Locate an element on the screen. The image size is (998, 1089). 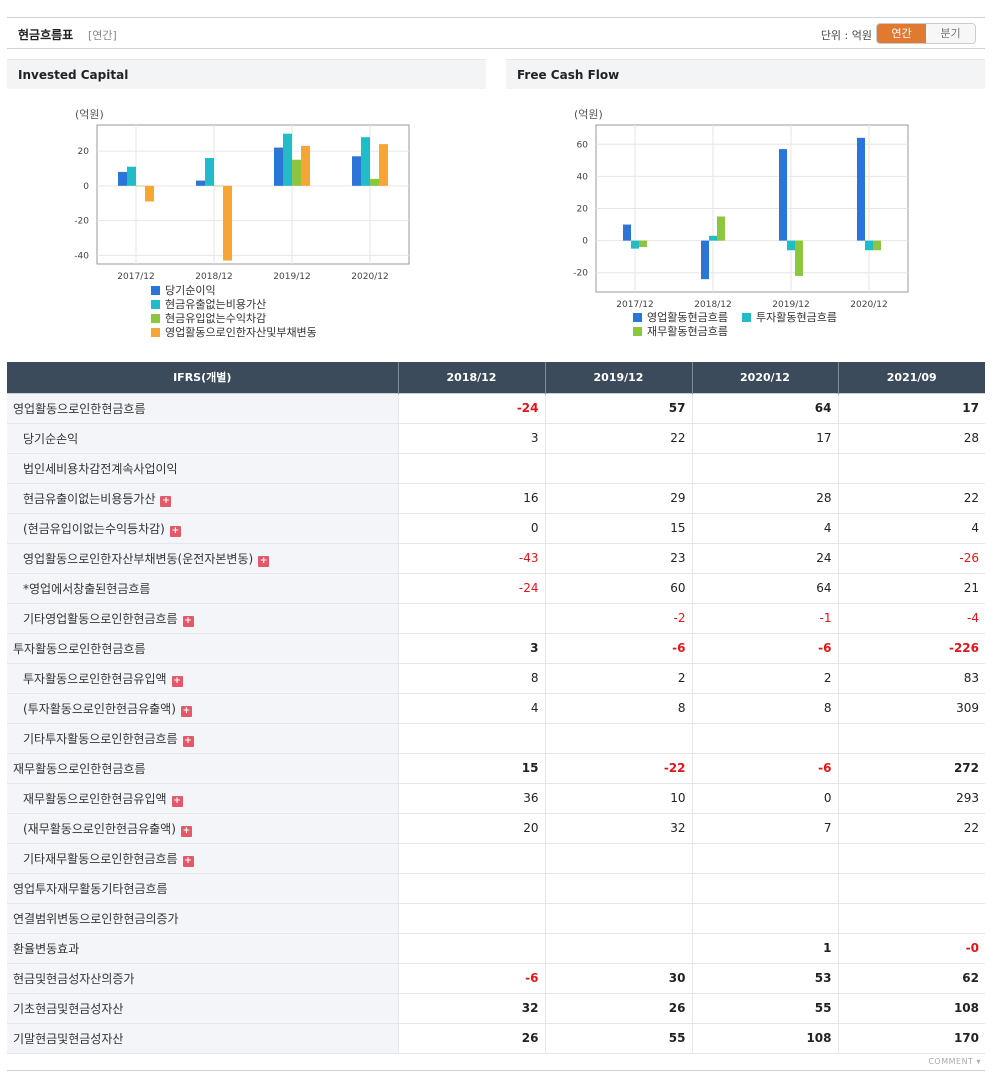
y-tick-label: 20 is located at coordinates (84, 152).